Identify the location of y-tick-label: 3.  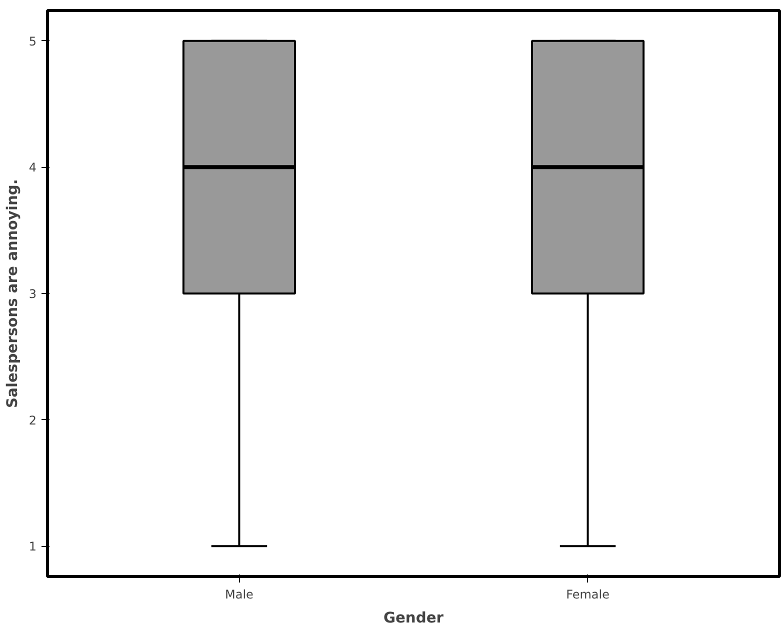
(32, 294).